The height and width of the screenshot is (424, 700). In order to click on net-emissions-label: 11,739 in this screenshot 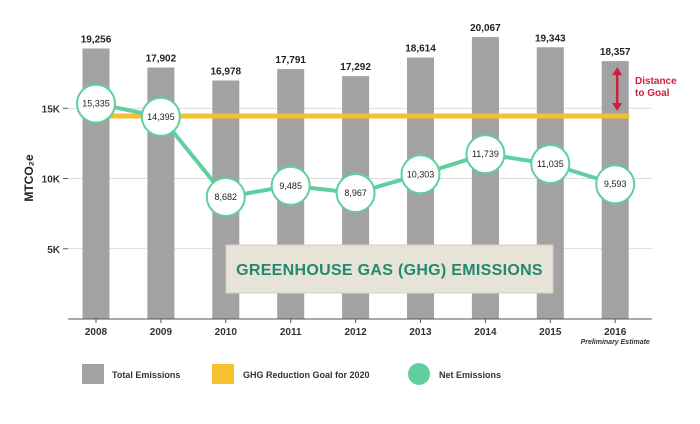, I will do `click(485, 154)`.